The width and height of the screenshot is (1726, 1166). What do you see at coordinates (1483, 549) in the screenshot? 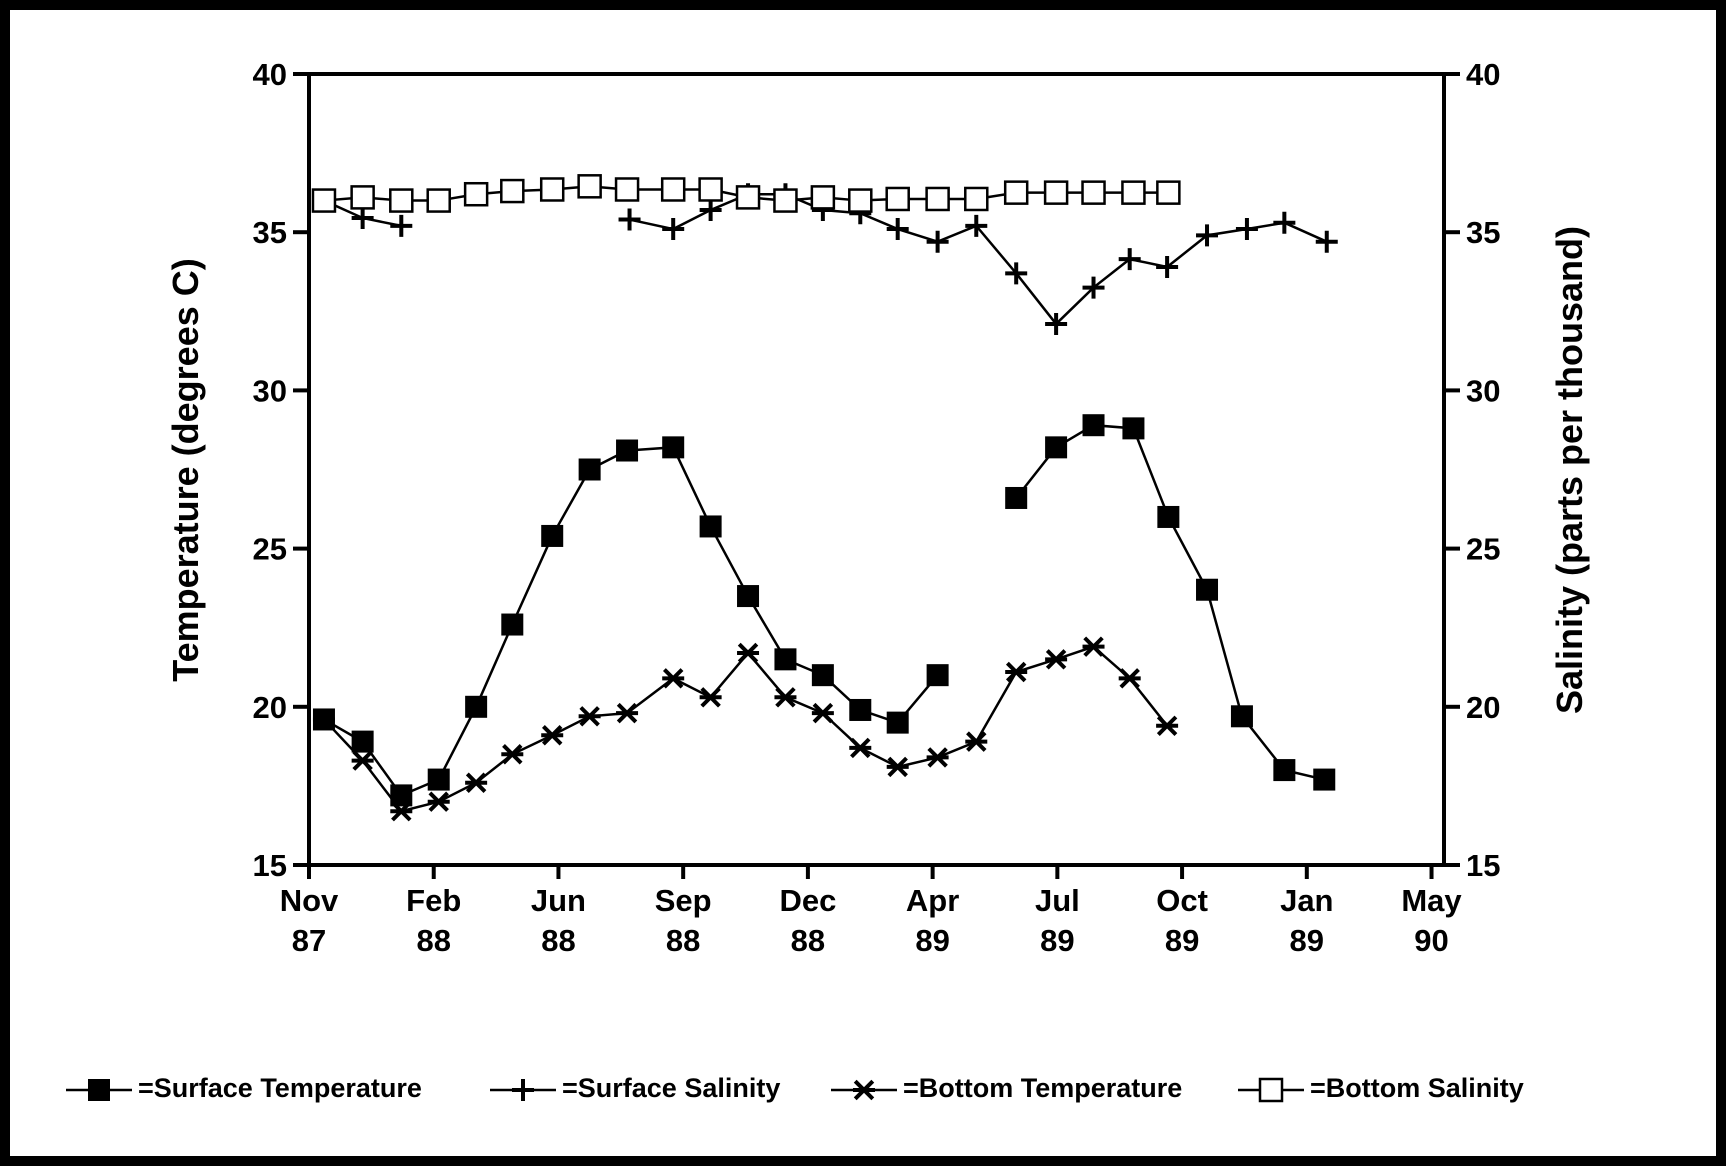
I see `y2-tick-label: 25` at bounding box center [1483, 549].